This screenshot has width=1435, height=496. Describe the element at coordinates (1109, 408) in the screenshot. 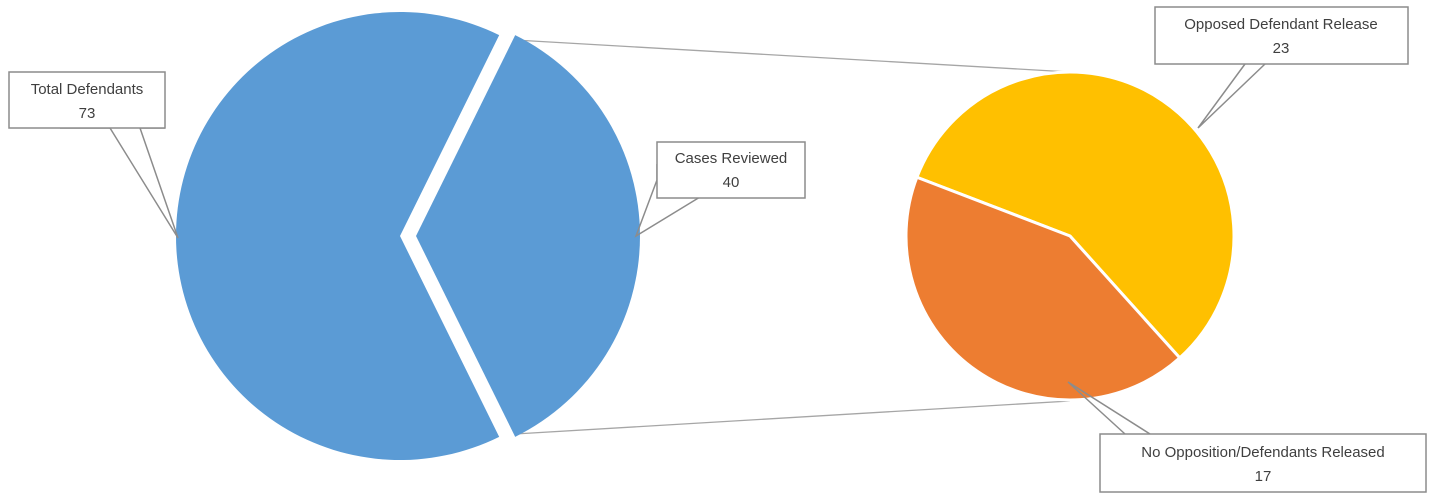

I see `leader-line-no-opposition` at that location.